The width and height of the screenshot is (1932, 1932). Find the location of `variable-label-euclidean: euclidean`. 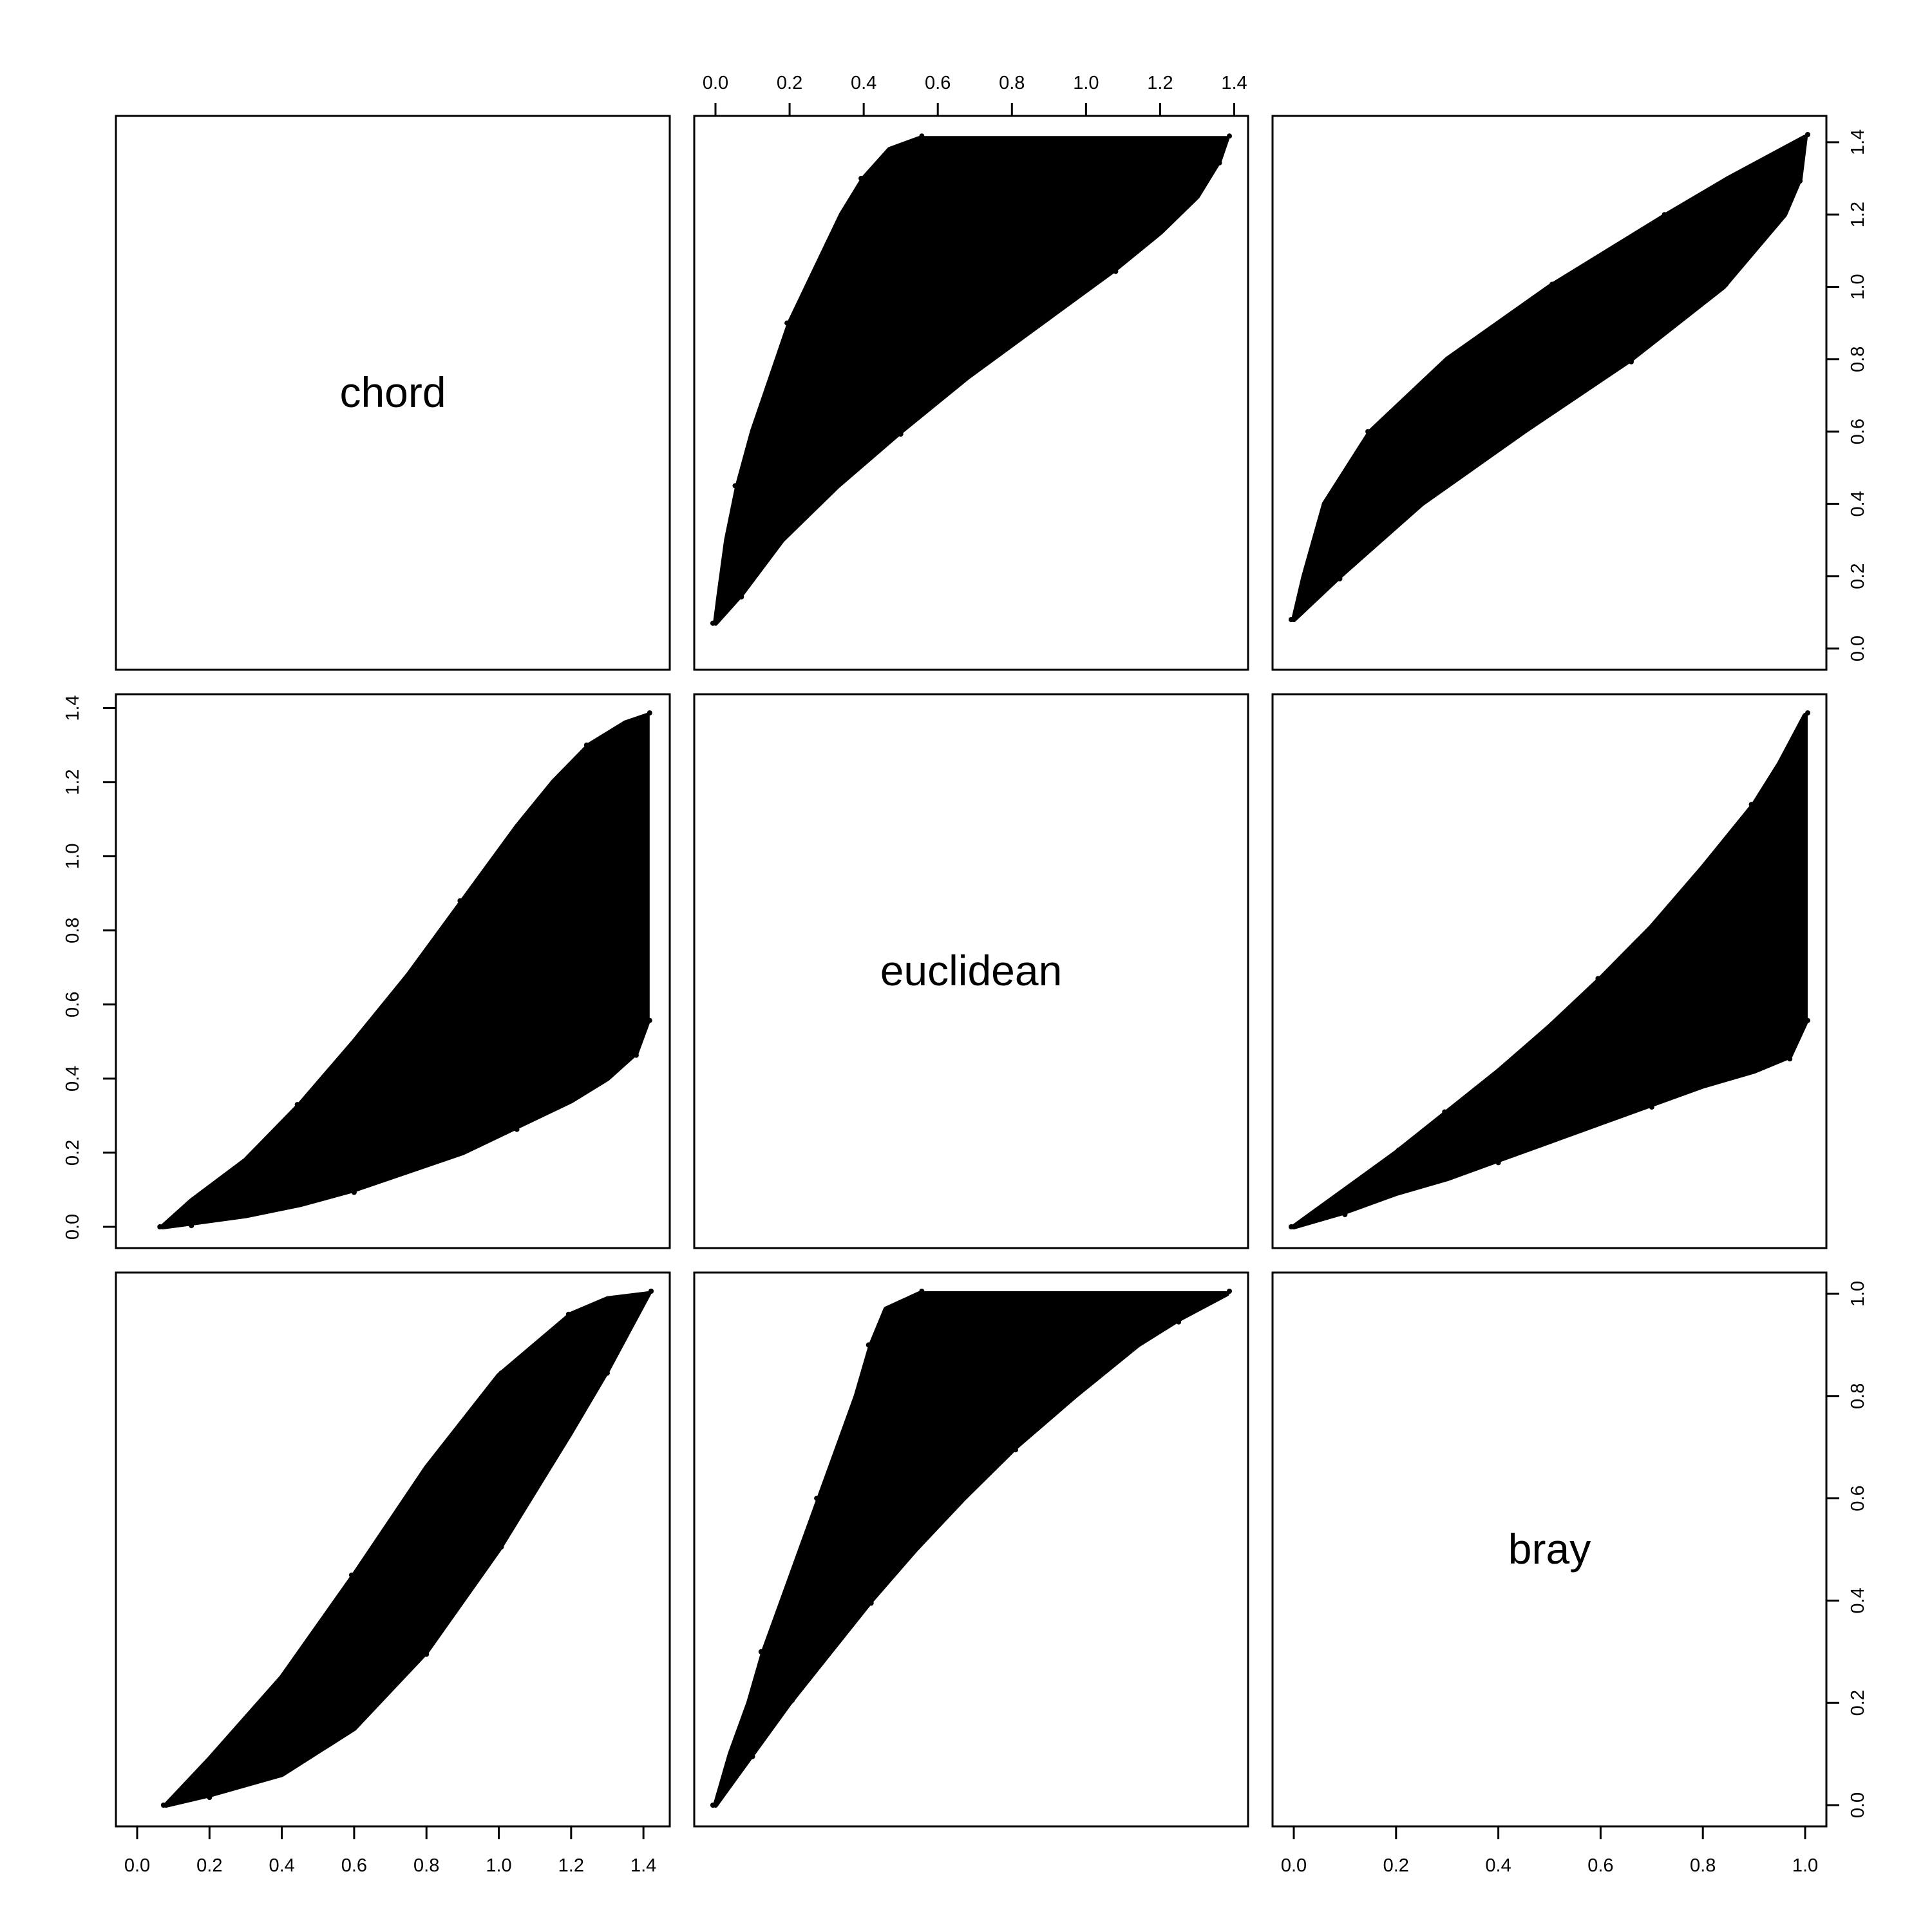

variable-label-euclidean: euclidean is located at coordinates (972, 971).